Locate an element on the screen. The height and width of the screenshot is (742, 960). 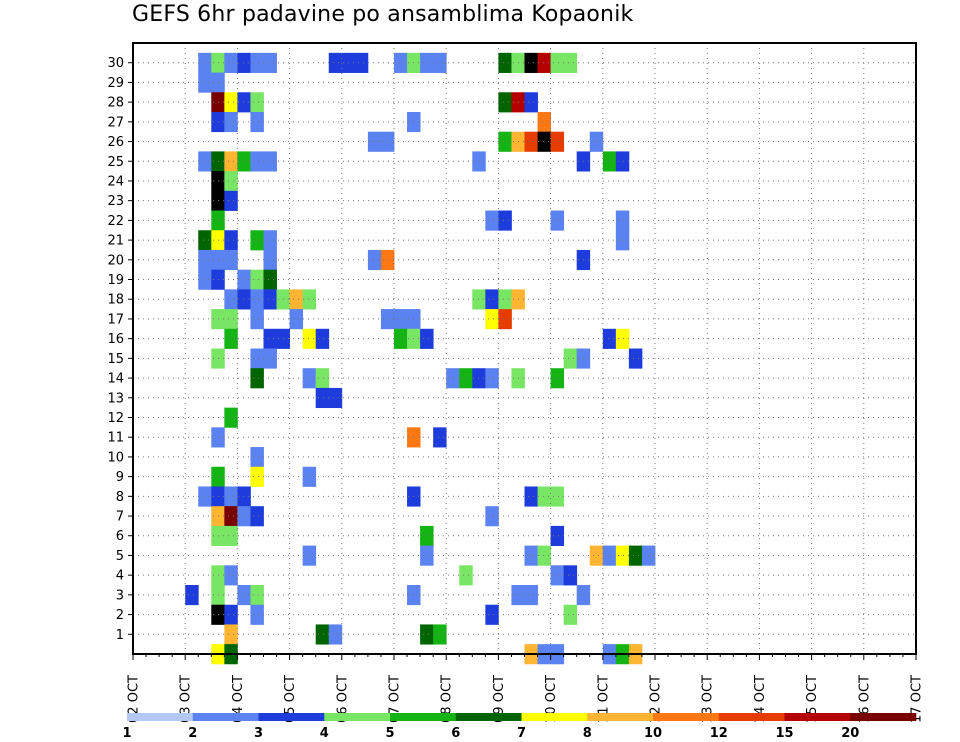
y-tick-label: 16 is located at coordinates (115, 339).